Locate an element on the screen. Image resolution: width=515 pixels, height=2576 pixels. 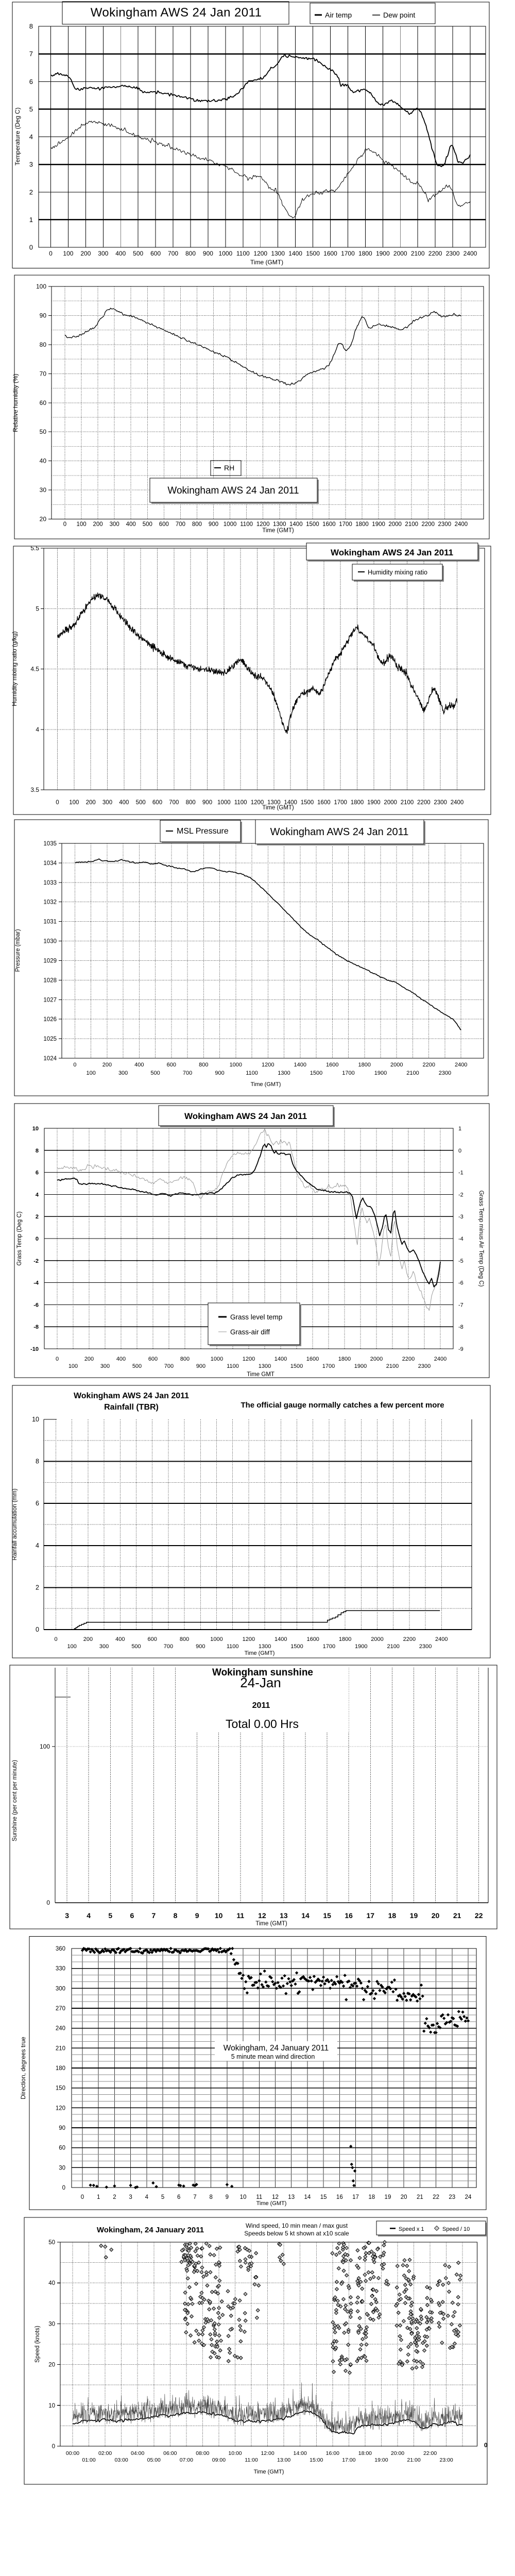
svg-text: Speed (knots) is located at coordinates (38, 2344).